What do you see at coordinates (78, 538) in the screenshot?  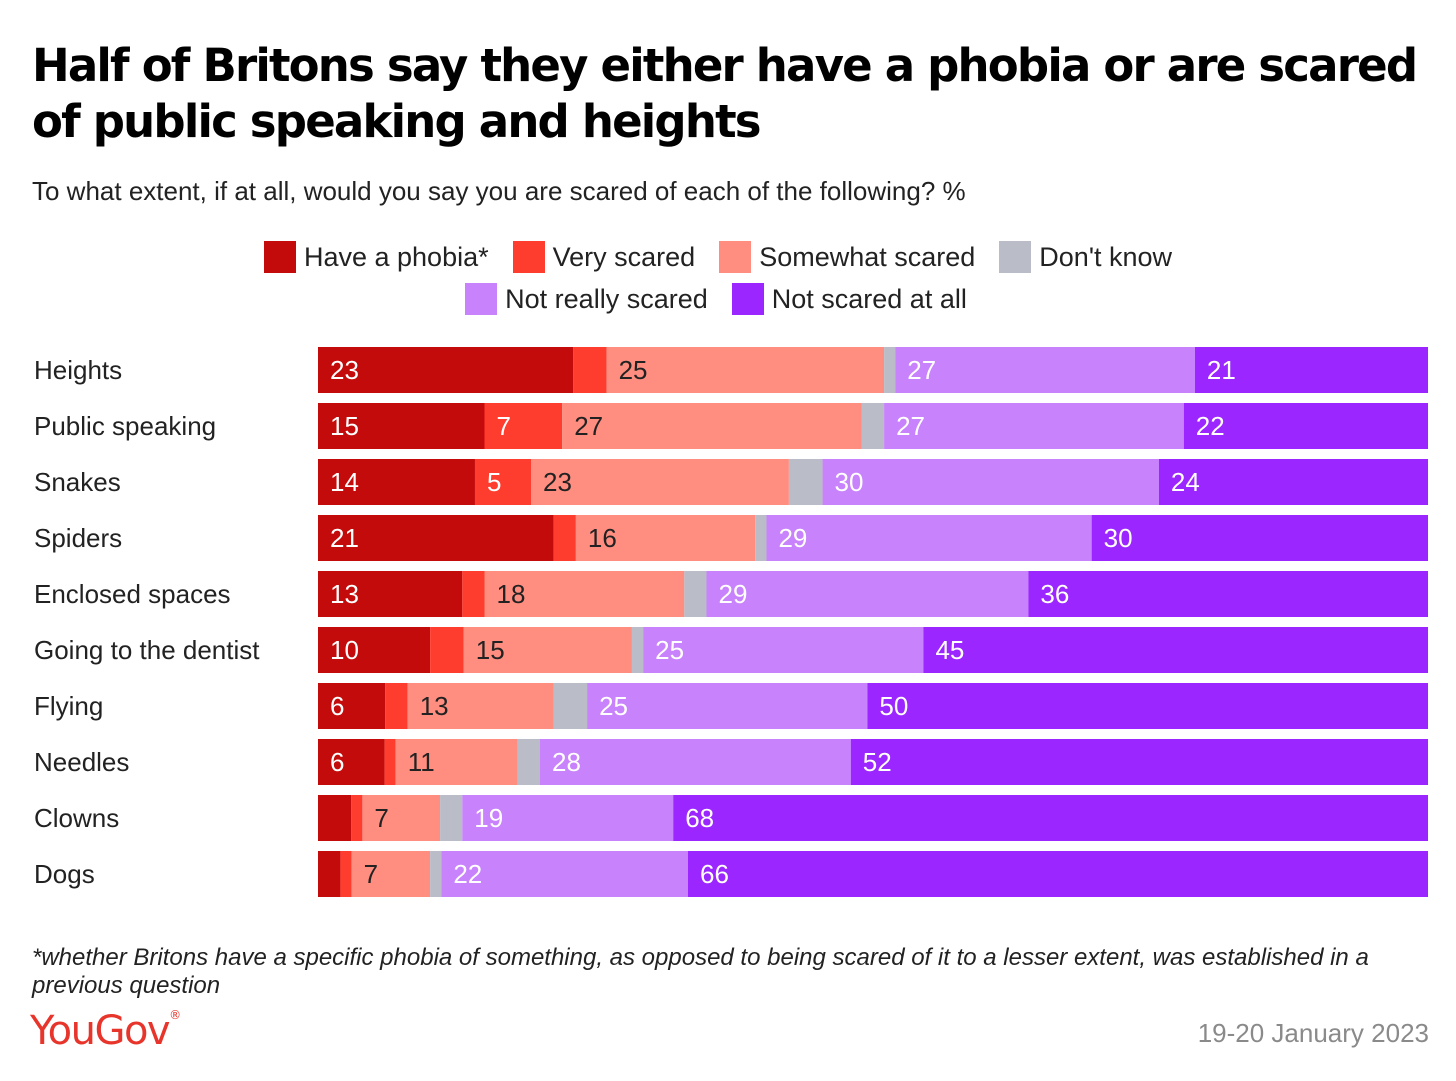 I see `category-label: Spiders` at bounding box center [78, 538].